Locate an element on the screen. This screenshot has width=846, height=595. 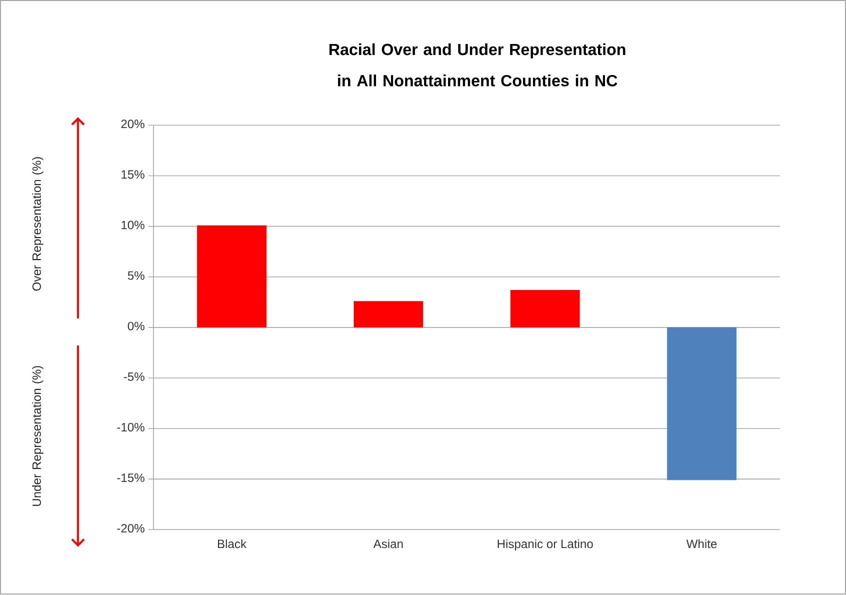
chart-title: Racial Over and Under Representation in All Nonattainment Counties in NC is located at coordinates (477, 65).